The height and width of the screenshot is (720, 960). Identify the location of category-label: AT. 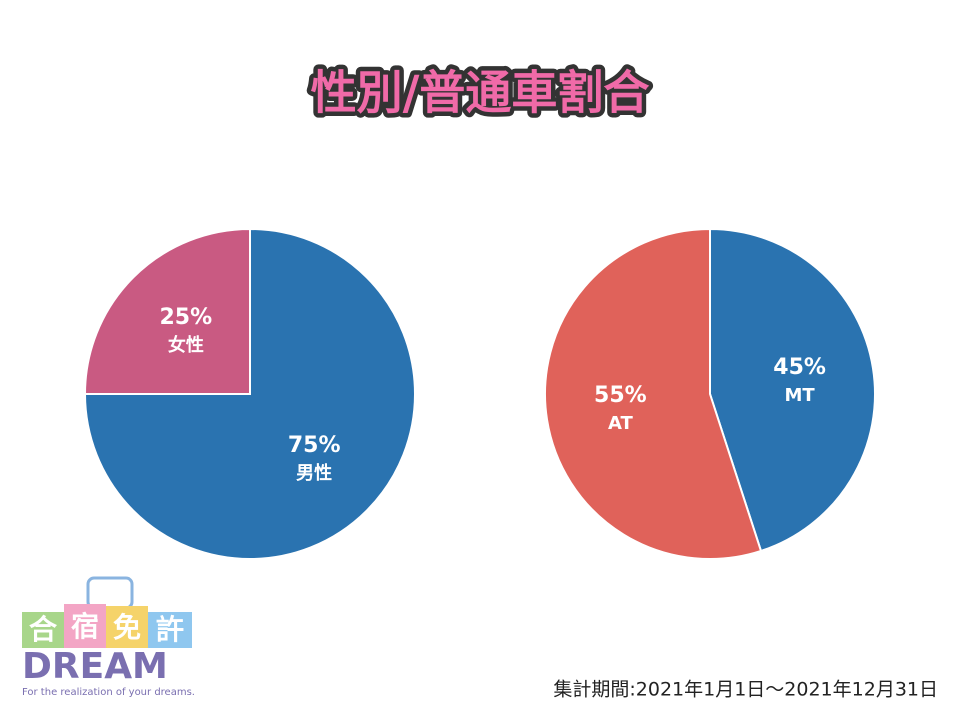
(621, 423).